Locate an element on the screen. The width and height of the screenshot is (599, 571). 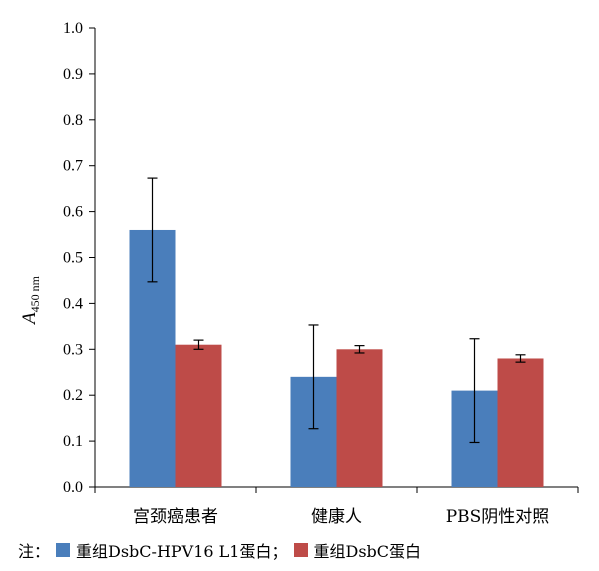
x-category-label: 健康人 is located at coordinates (336, 517).